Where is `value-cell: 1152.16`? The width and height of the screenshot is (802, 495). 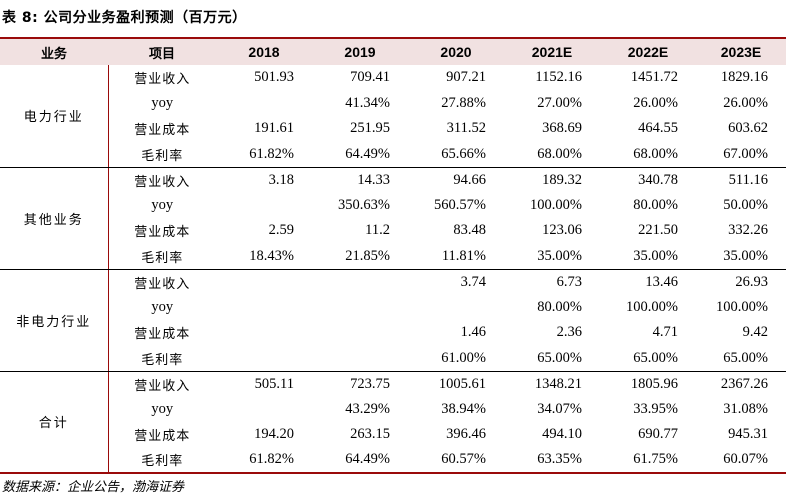
value-cell: 1152.16 is located at coordinates (558, 77).